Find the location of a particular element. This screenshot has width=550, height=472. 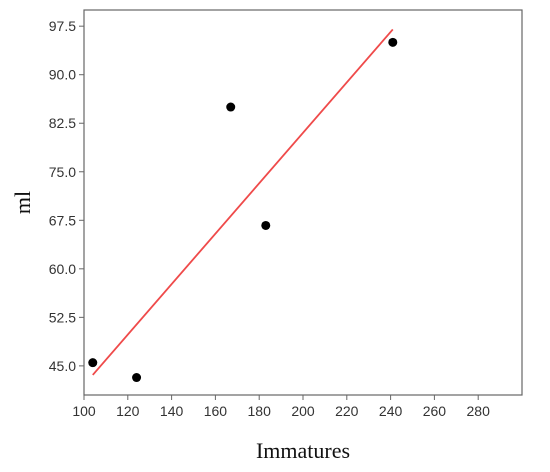

x-tick-label-100: 100 is located at coordinates (84, 411).